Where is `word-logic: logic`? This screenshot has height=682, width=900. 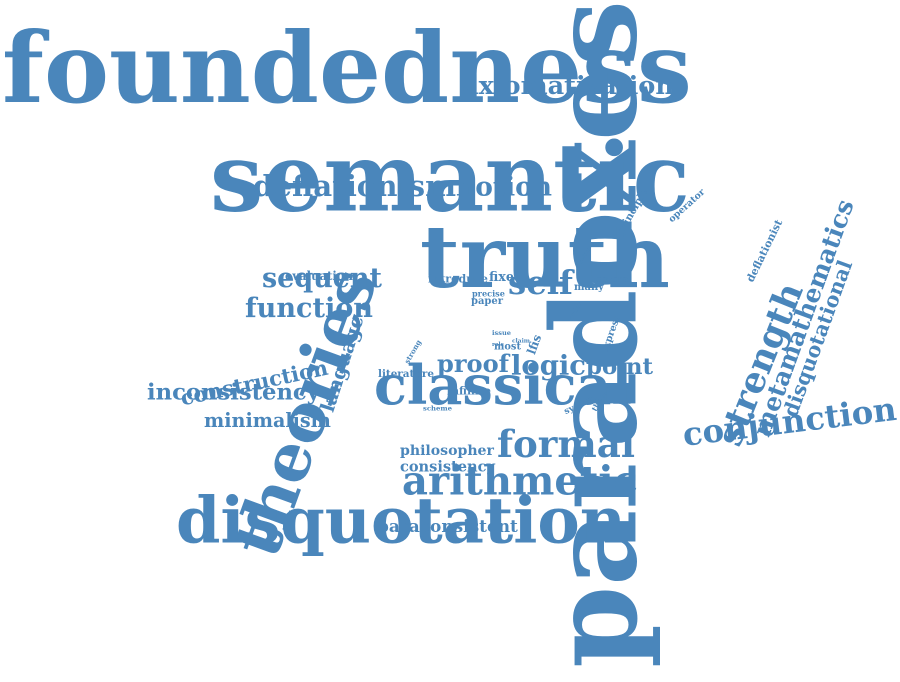 word-logic: logic is located at coordinates (548, 365).